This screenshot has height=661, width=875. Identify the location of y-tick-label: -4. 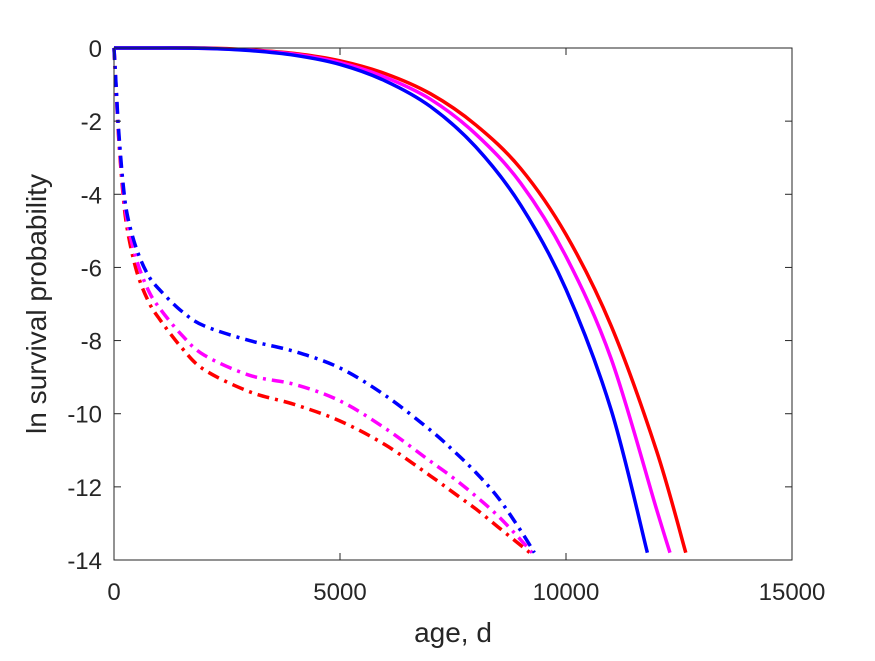
(91, 195).